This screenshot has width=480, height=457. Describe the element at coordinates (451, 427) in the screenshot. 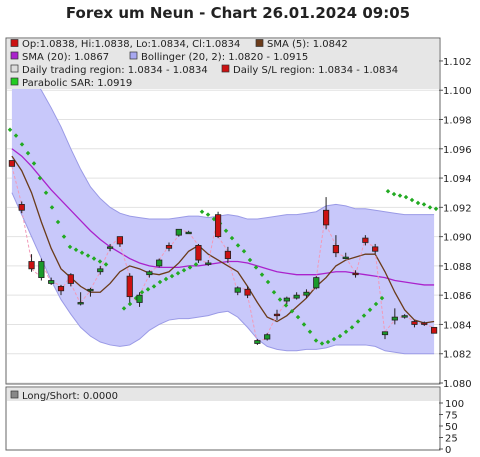

I see `sub-y-tick-label: 50` at that location.